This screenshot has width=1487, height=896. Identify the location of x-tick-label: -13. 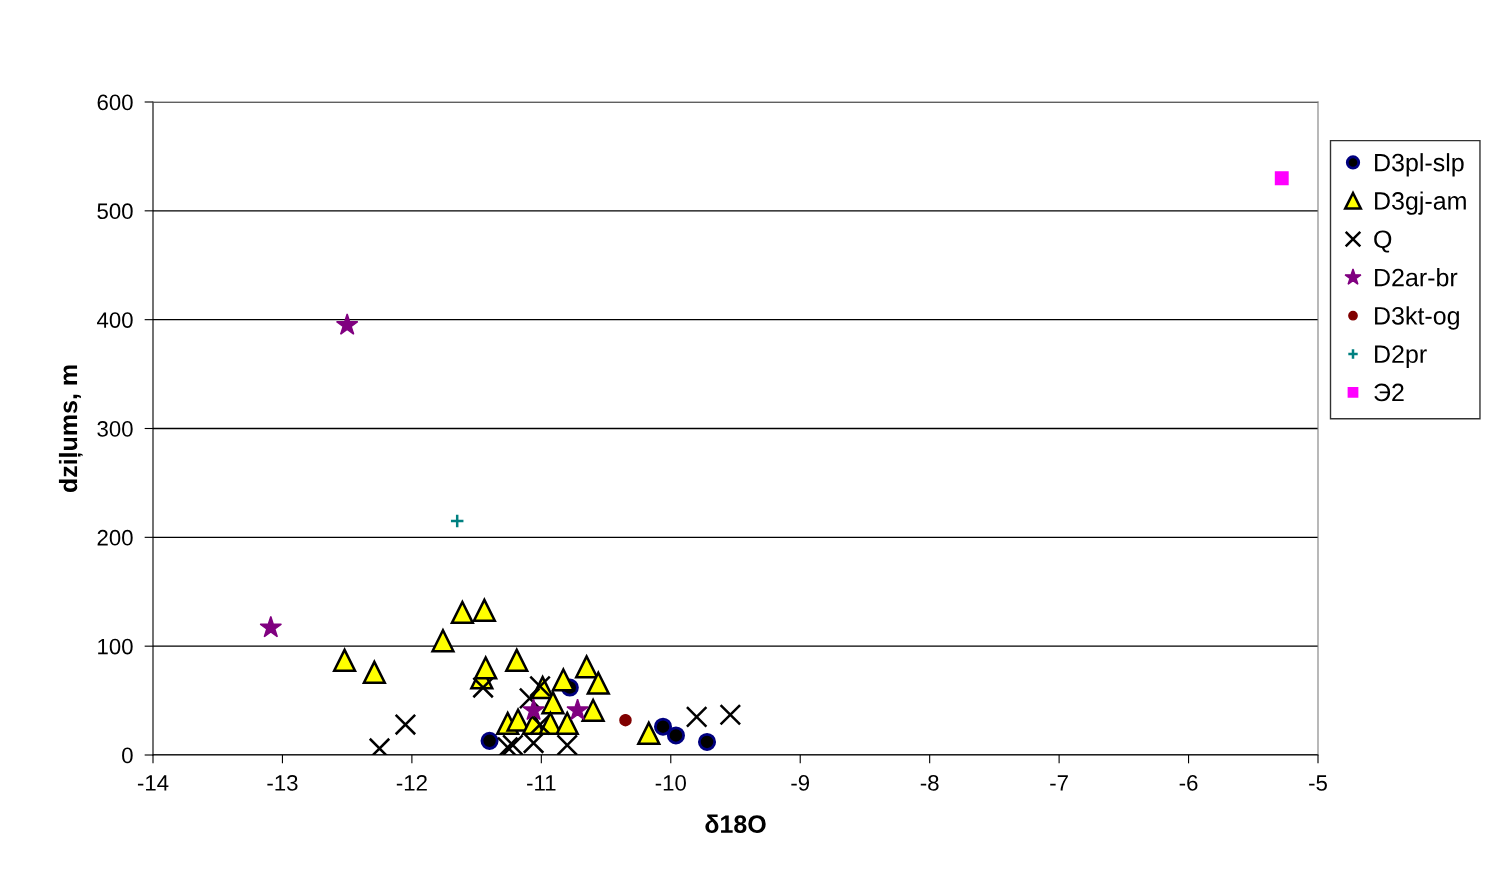
(282, 783).